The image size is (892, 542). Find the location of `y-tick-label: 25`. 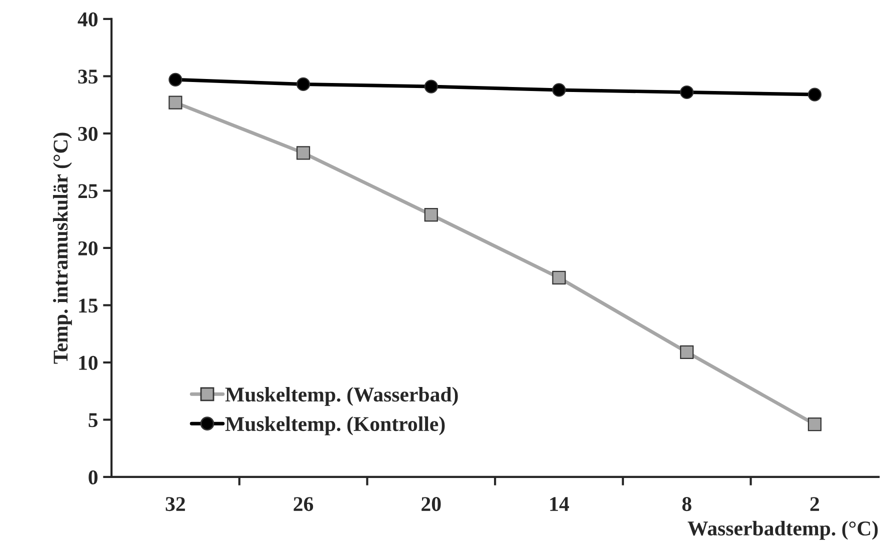

y-tick-label: 25 is located at coordinates (88, 191).